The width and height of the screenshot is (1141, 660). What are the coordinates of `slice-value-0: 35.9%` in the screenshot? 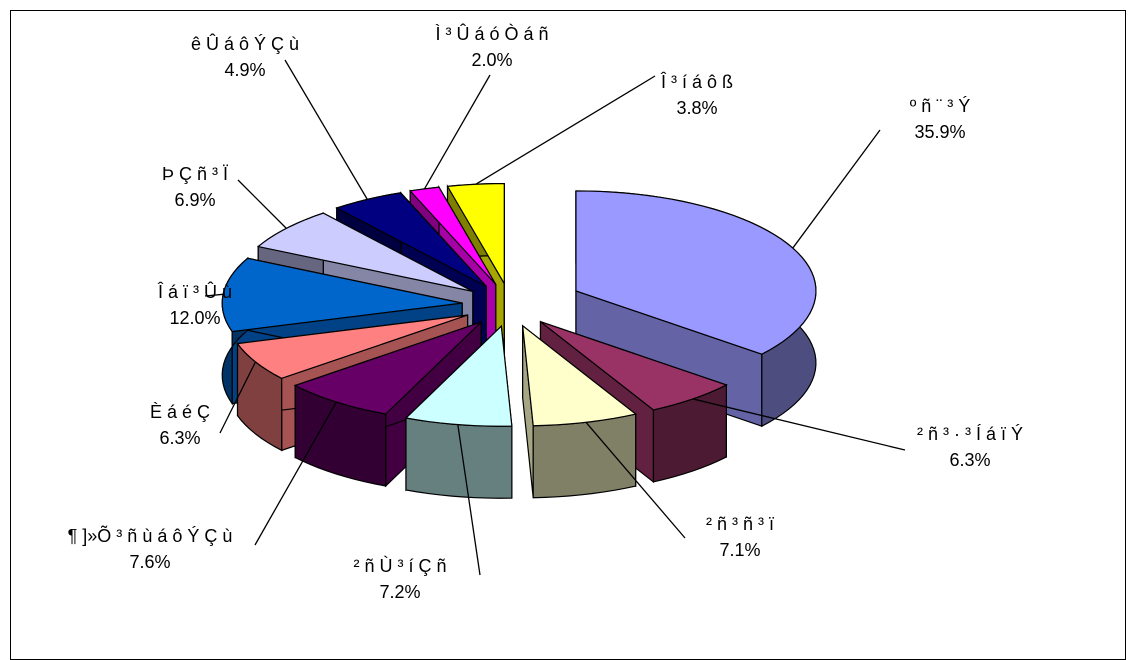 It's located at (939, 132).